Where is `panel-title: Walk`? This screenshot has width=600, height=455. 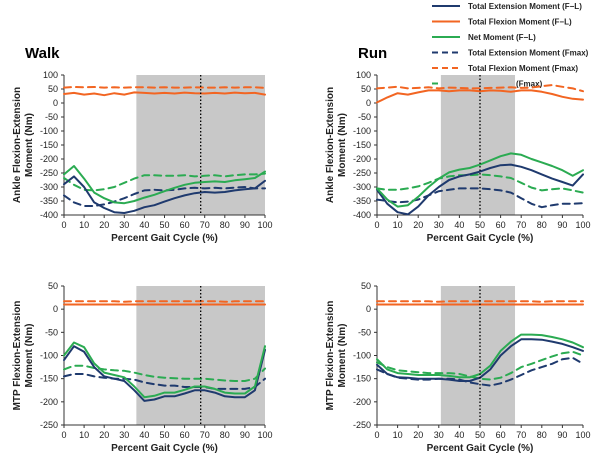 panel-title: Walk is located at coordinates (42, 53).